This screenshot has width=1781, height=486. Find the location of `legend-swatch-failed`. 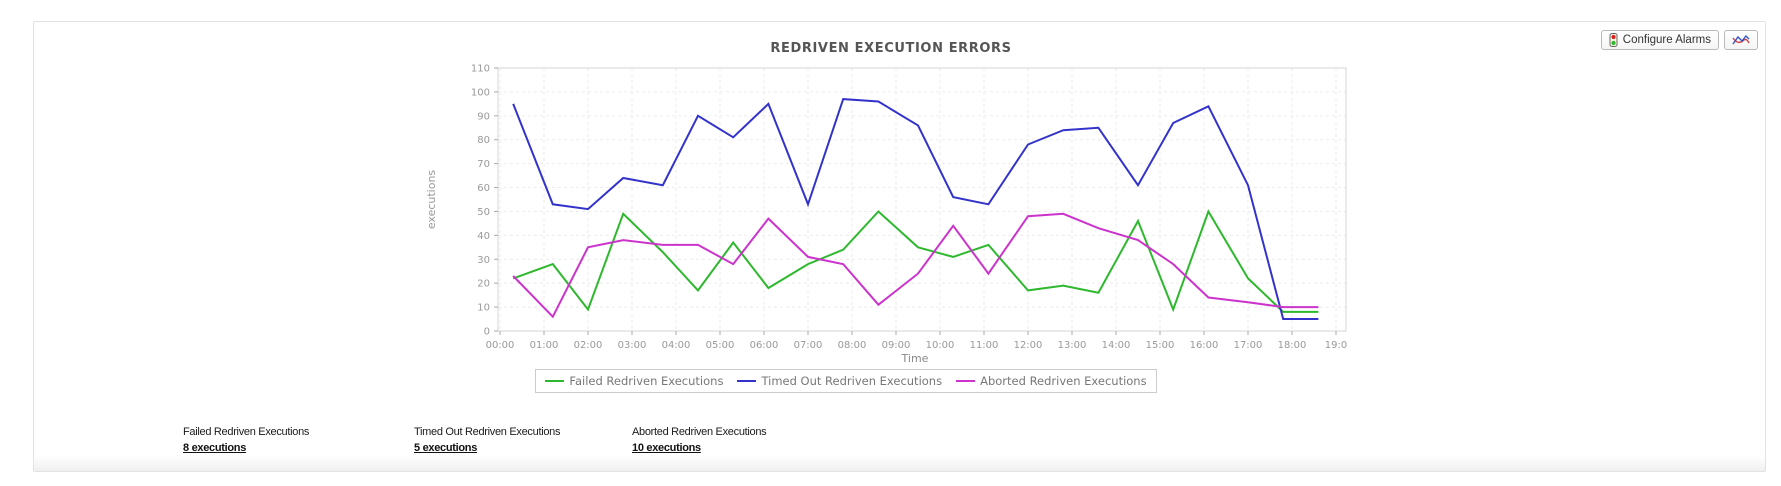

legend-swatch-failed is located at coordinates (555, 381).